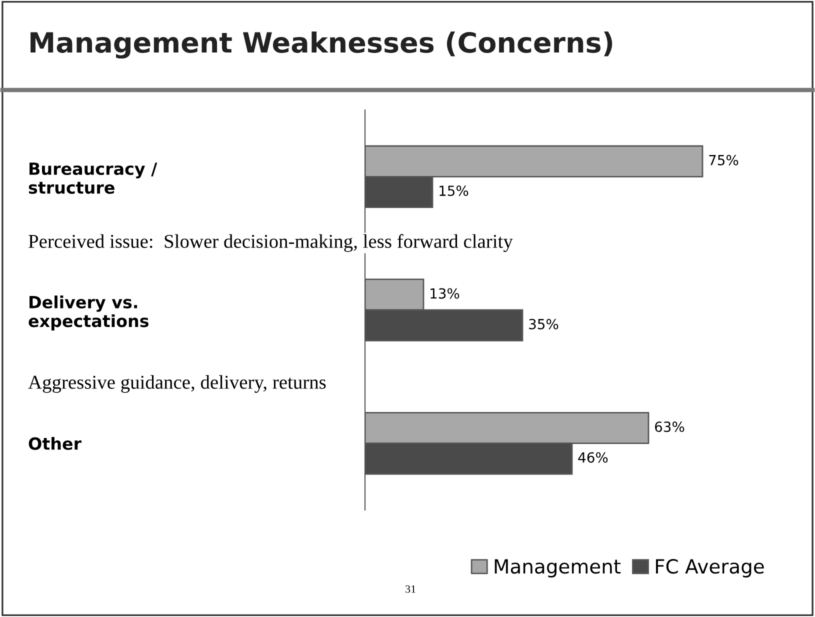 This screenshot has width=815, height=617. What do you see at coordinates (93, 178) in the screenshot?
I see `y-tick-label: Bureaucracy / structure` at bounding box center [93, 178].